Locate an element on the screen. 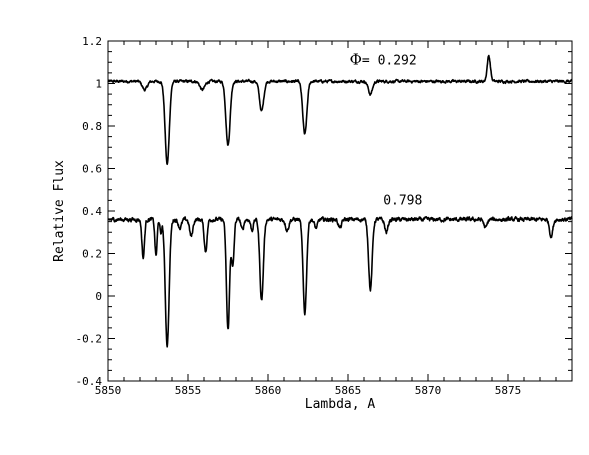 The image size is (589, 455). y-tick-label: 1.2 is located at coordinates (92, 41).